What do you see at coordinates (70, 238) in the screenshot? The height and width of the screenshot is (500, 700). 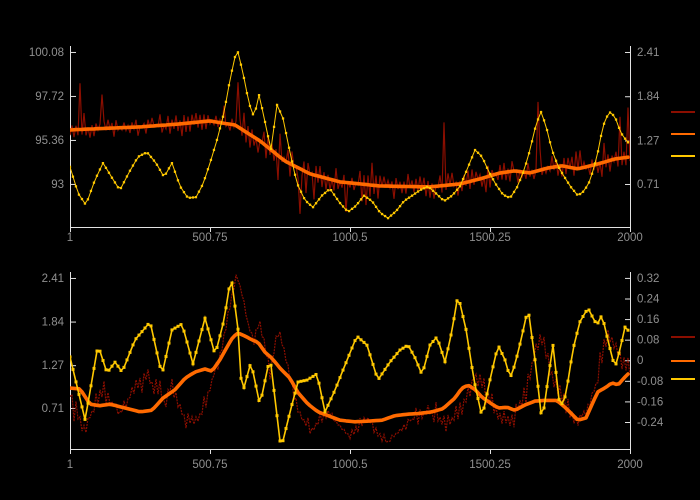 I see `top-x-tick-label: 1` at bounding box center [70, 238].